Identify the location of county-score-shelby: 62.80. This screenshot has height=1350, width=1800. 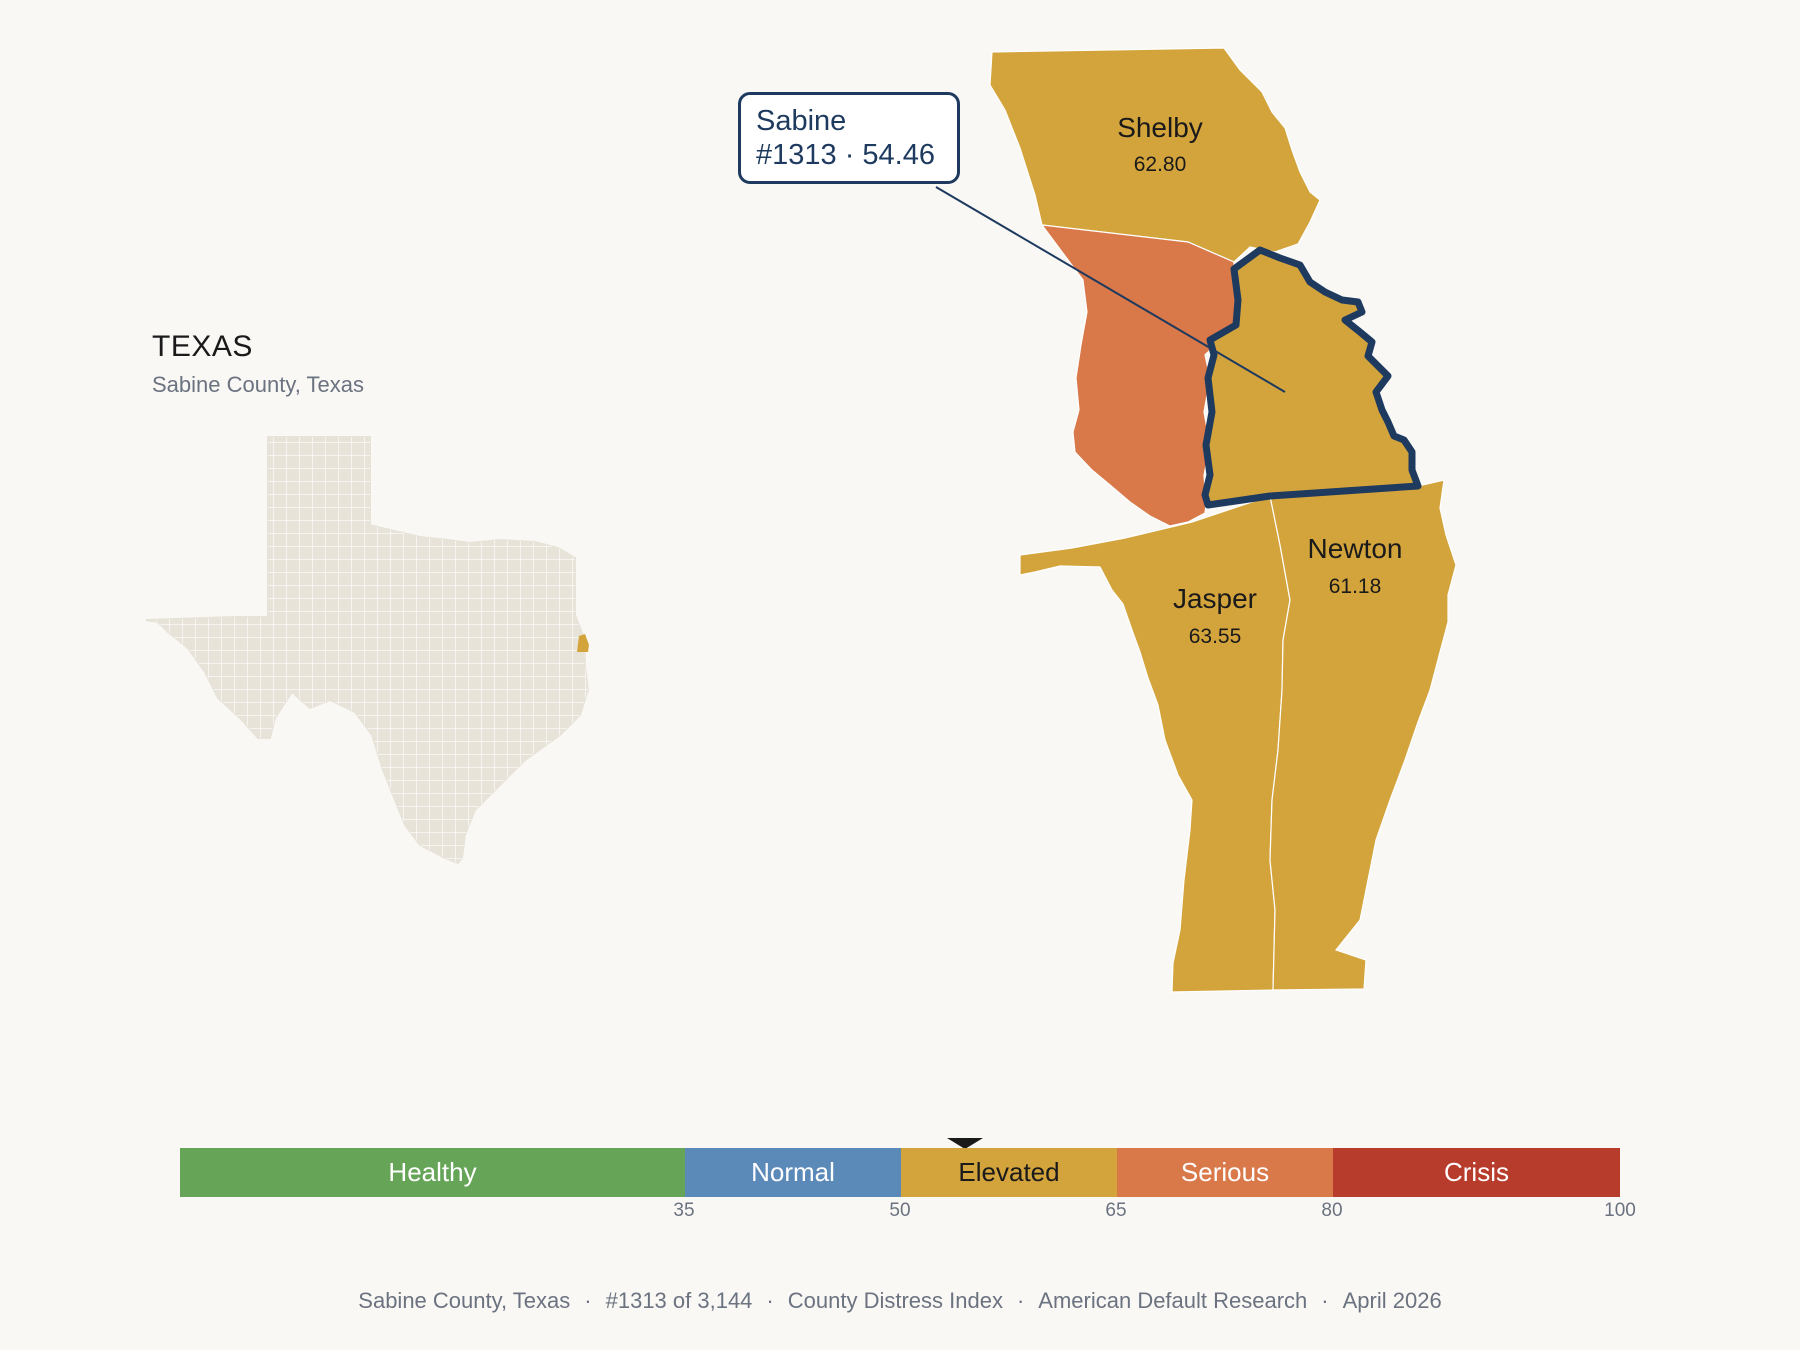
(1160, 164).